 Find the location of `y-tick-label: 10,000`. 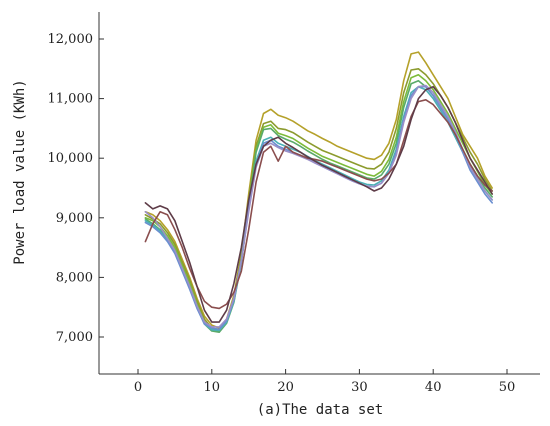

y-tick-label: 10,000 is located at coordinates (71, 158).